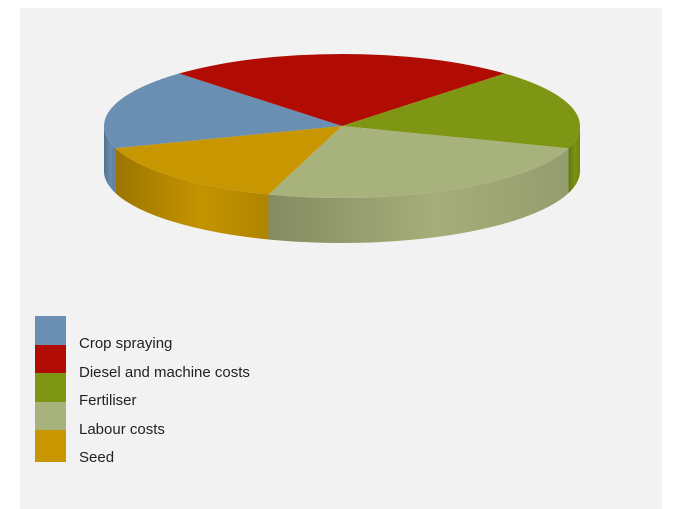 The height and width of the screenshot is (509, 680). Describe the element at coordinates (108, 400) in the screenshot. I see `legend-label-fertiliser: Fertiliser` at that location.